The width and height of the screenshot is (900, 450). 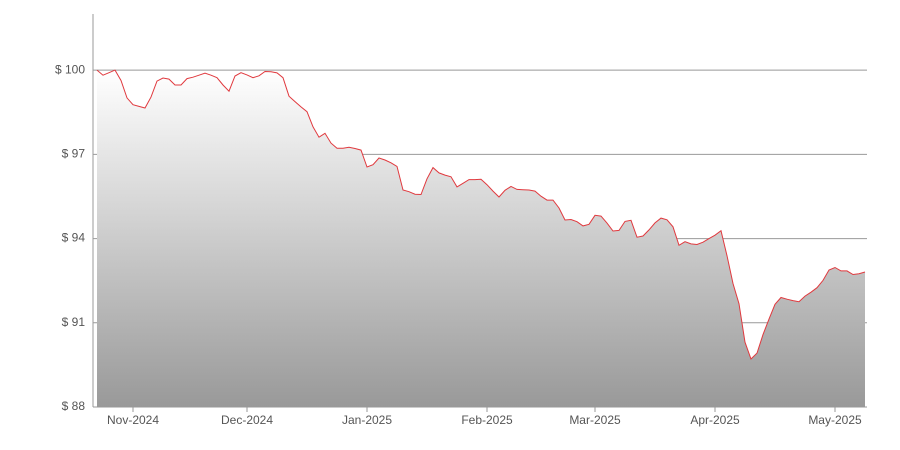 I want to click on x-tick-label: Apr-2025, so click(x=715, y=420).